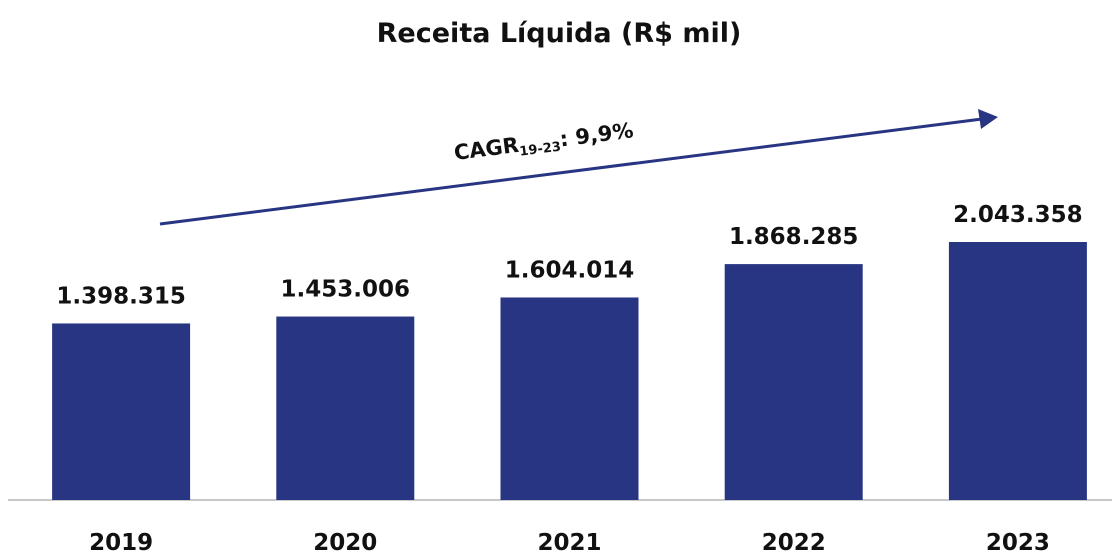  Describe the element at coordinates (121, 296) in the screenshot. I see `value-label: 1.398.315` at that location.